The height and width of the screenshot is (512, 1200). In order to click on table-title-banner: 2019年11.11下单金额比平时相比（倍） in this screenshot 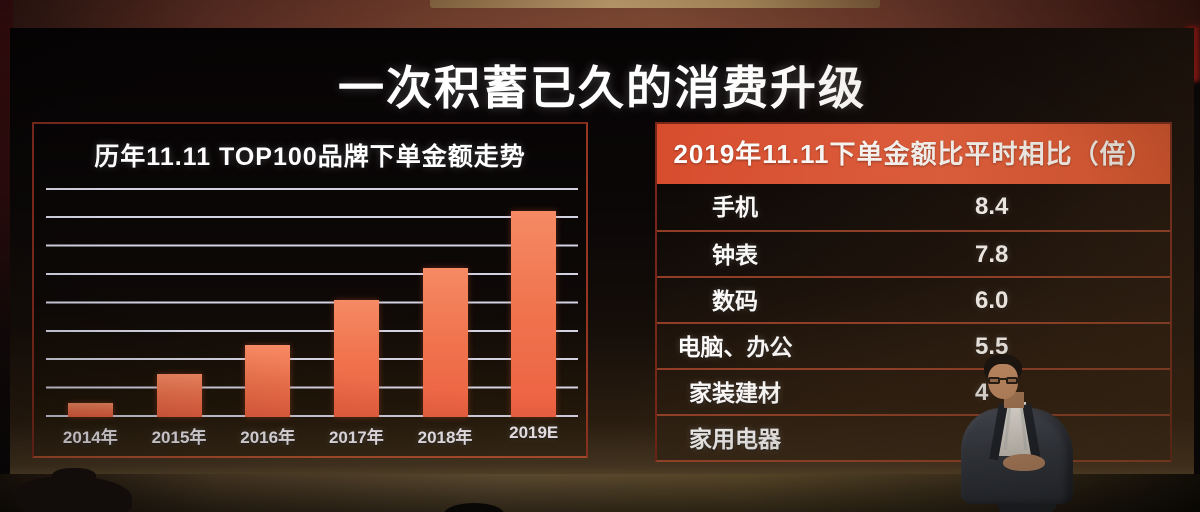, I will do `click(913, 154)`.